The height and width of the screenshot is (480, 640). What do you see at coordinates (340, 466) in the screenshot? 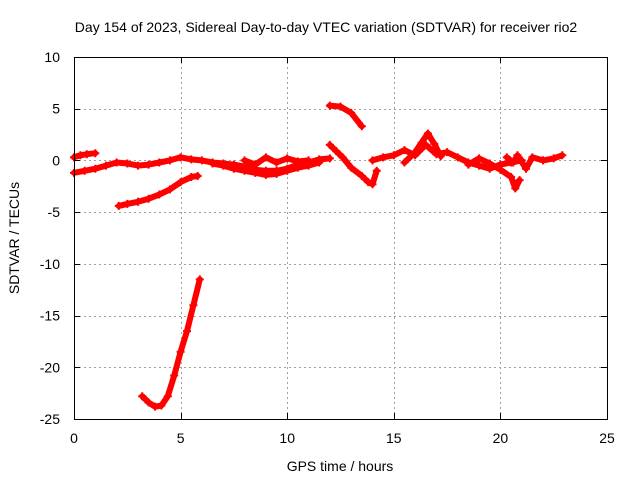
I see `x-axis-label: GPS time / hours` at bounding box center [340, 466].